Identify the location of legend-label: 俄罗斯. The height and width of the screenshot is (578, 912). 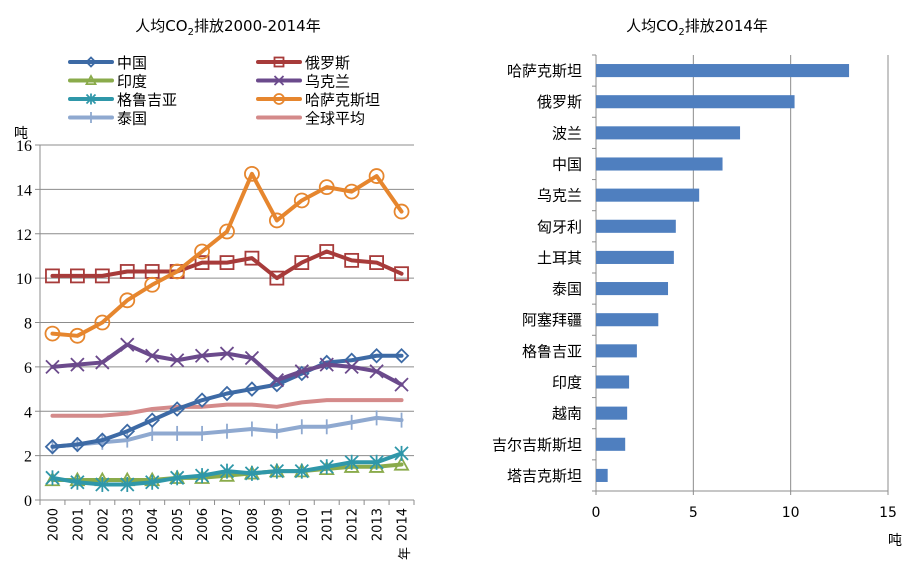
(327, 63).